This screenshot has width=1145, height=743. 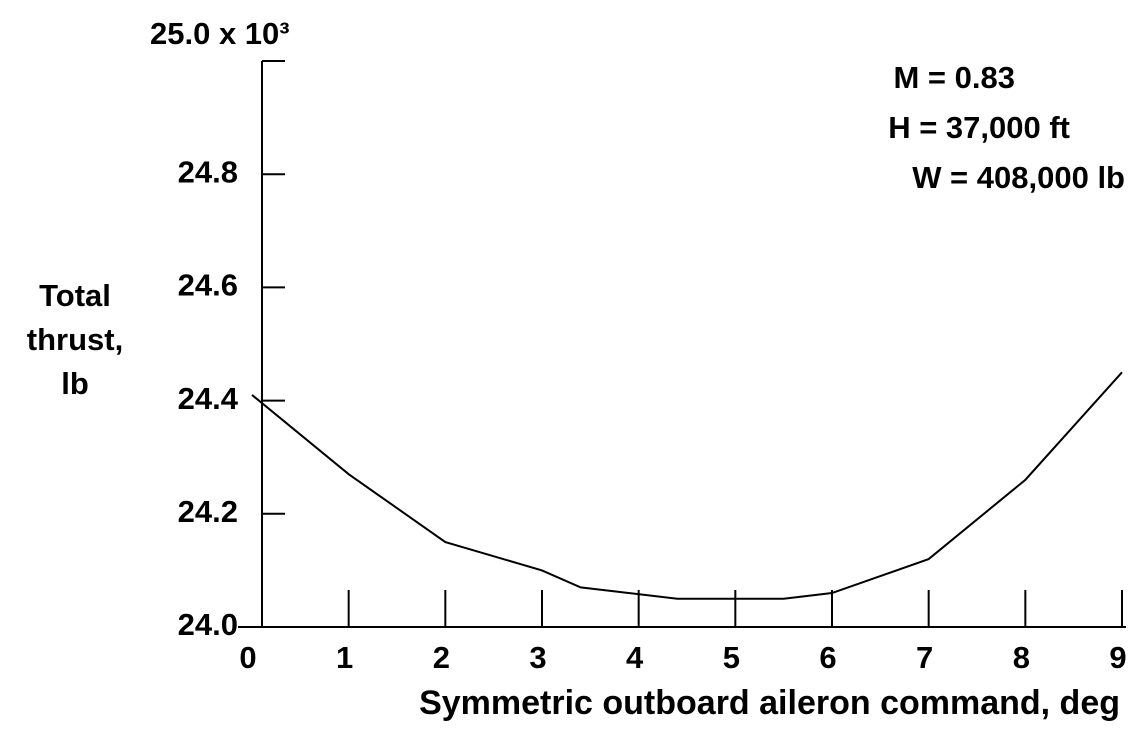 I want to click on annotation: W = 408,000 lb, so click(x=1018, y=177).